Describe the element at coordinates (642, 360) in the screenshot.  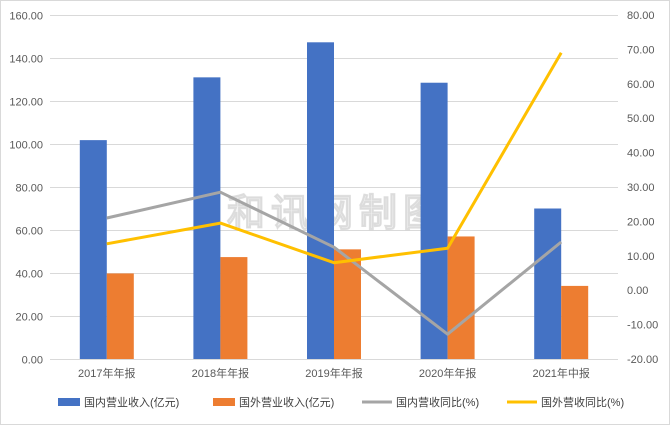
I see `y-right-tick-label: -20.00` at that location.